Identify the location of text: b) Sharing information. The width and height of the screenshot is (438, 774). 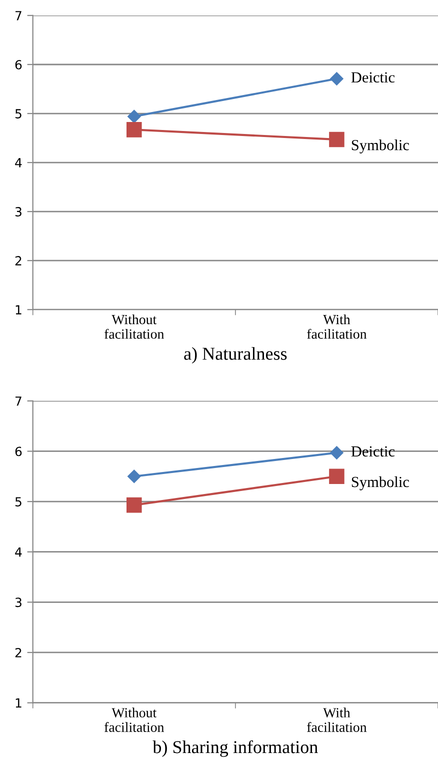
(235, 748).